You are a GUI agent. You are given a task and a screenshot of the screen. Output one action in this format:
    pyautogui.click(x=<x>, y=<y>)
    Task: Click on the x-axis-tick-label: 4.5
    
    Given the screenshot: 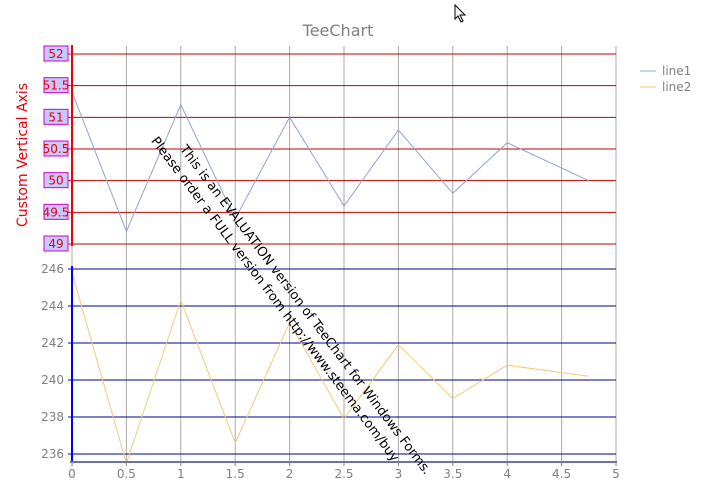 What is the action you would take?
    pyautogui.click(x=561, y=474)
    